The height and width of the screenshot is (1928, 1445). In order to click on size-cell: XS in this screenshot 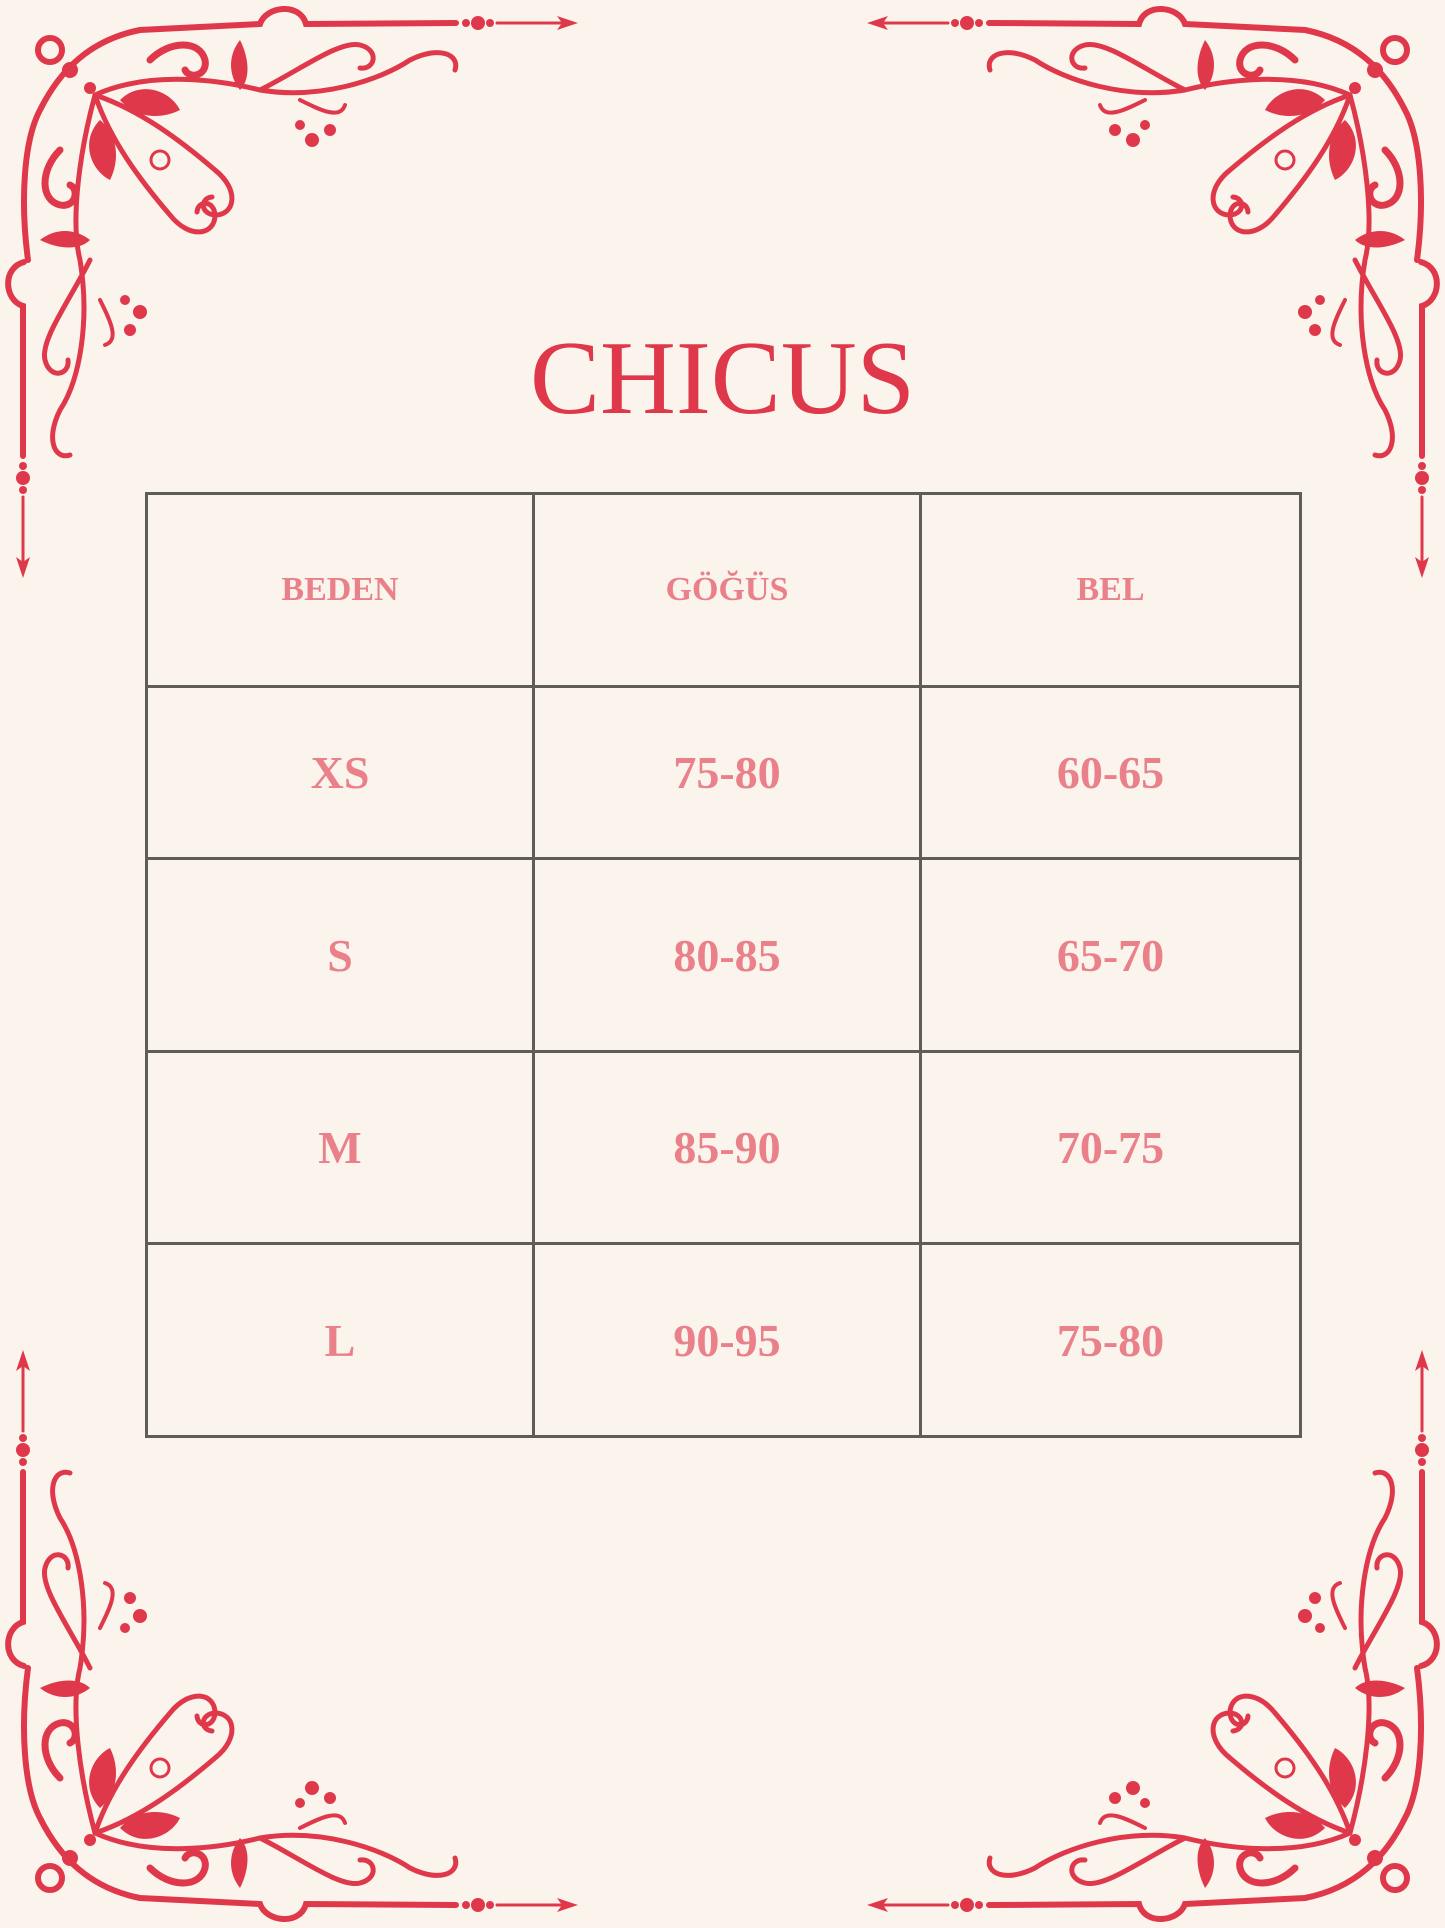, I will do `click(340, 772)`.